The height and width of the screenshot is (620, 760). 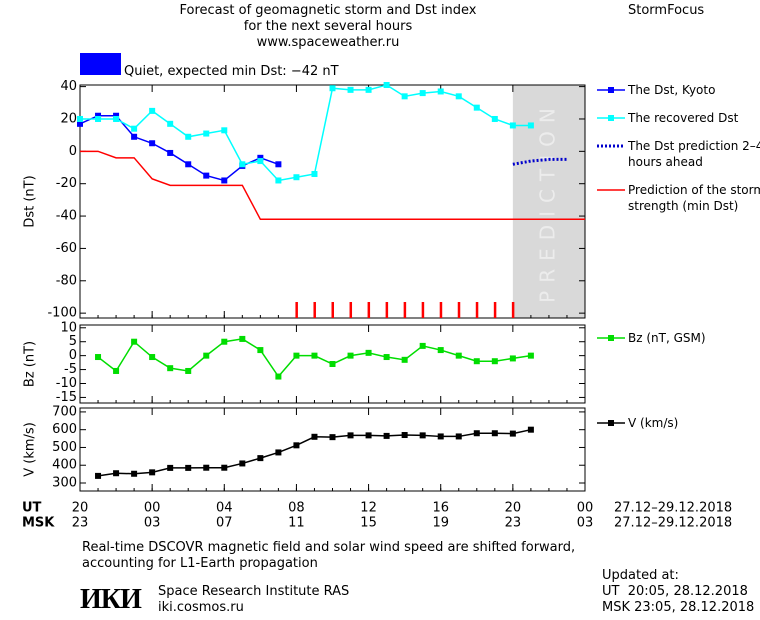 What do you see at coordinates (64, 483) in the screenshot?
I see `y-tick-label: 300` at bounding box center [64, 483].